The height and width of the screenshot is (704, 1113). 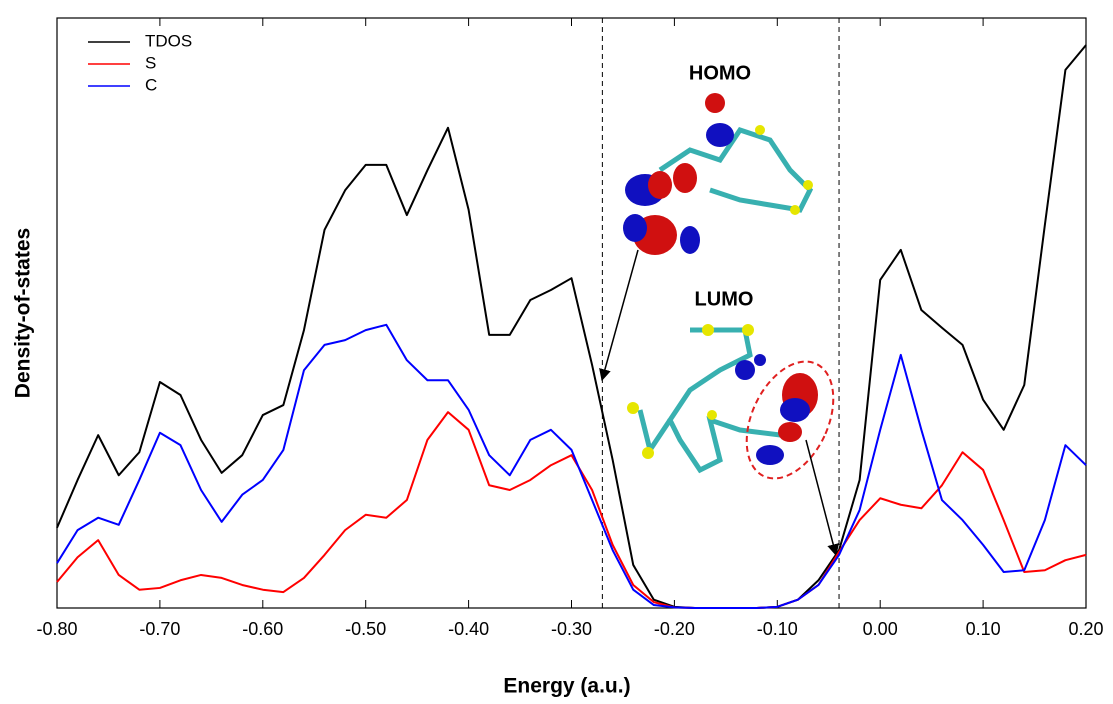 I want to click on x-tick-label: 0.20, so click(x=1085, y=629).